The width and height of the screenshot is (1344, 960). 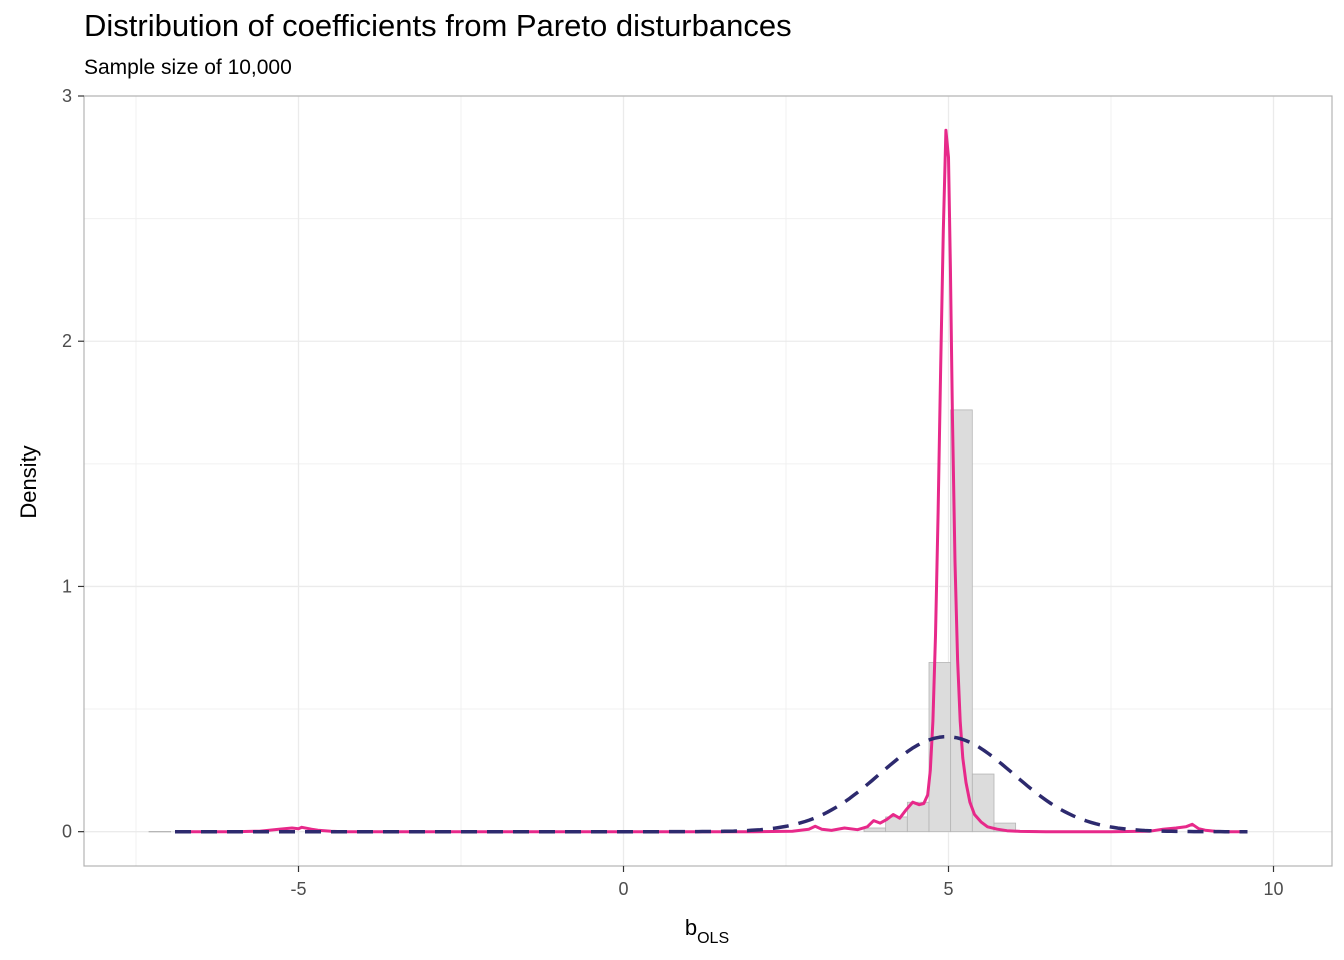 I want to click on x-axis-tick-label: -5, so click(x=298, y=889).